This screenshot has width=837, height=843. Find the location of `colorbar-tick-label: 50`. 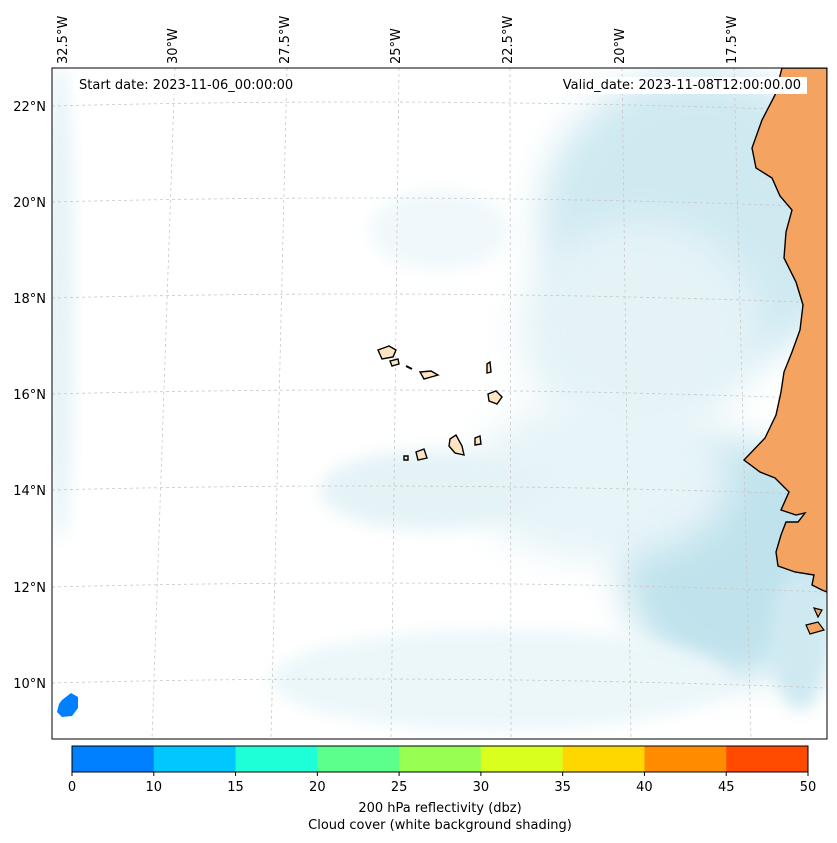

colorbar-tick-label: 50 is located at coordinates (808, 787).